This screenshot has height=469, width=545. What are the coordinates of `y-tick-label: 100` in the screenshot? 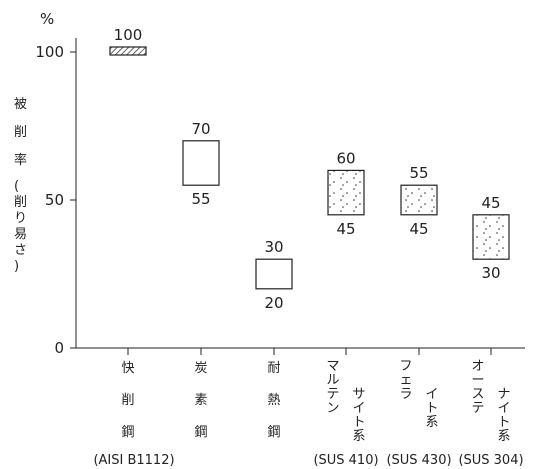 It's located at (49, 52).